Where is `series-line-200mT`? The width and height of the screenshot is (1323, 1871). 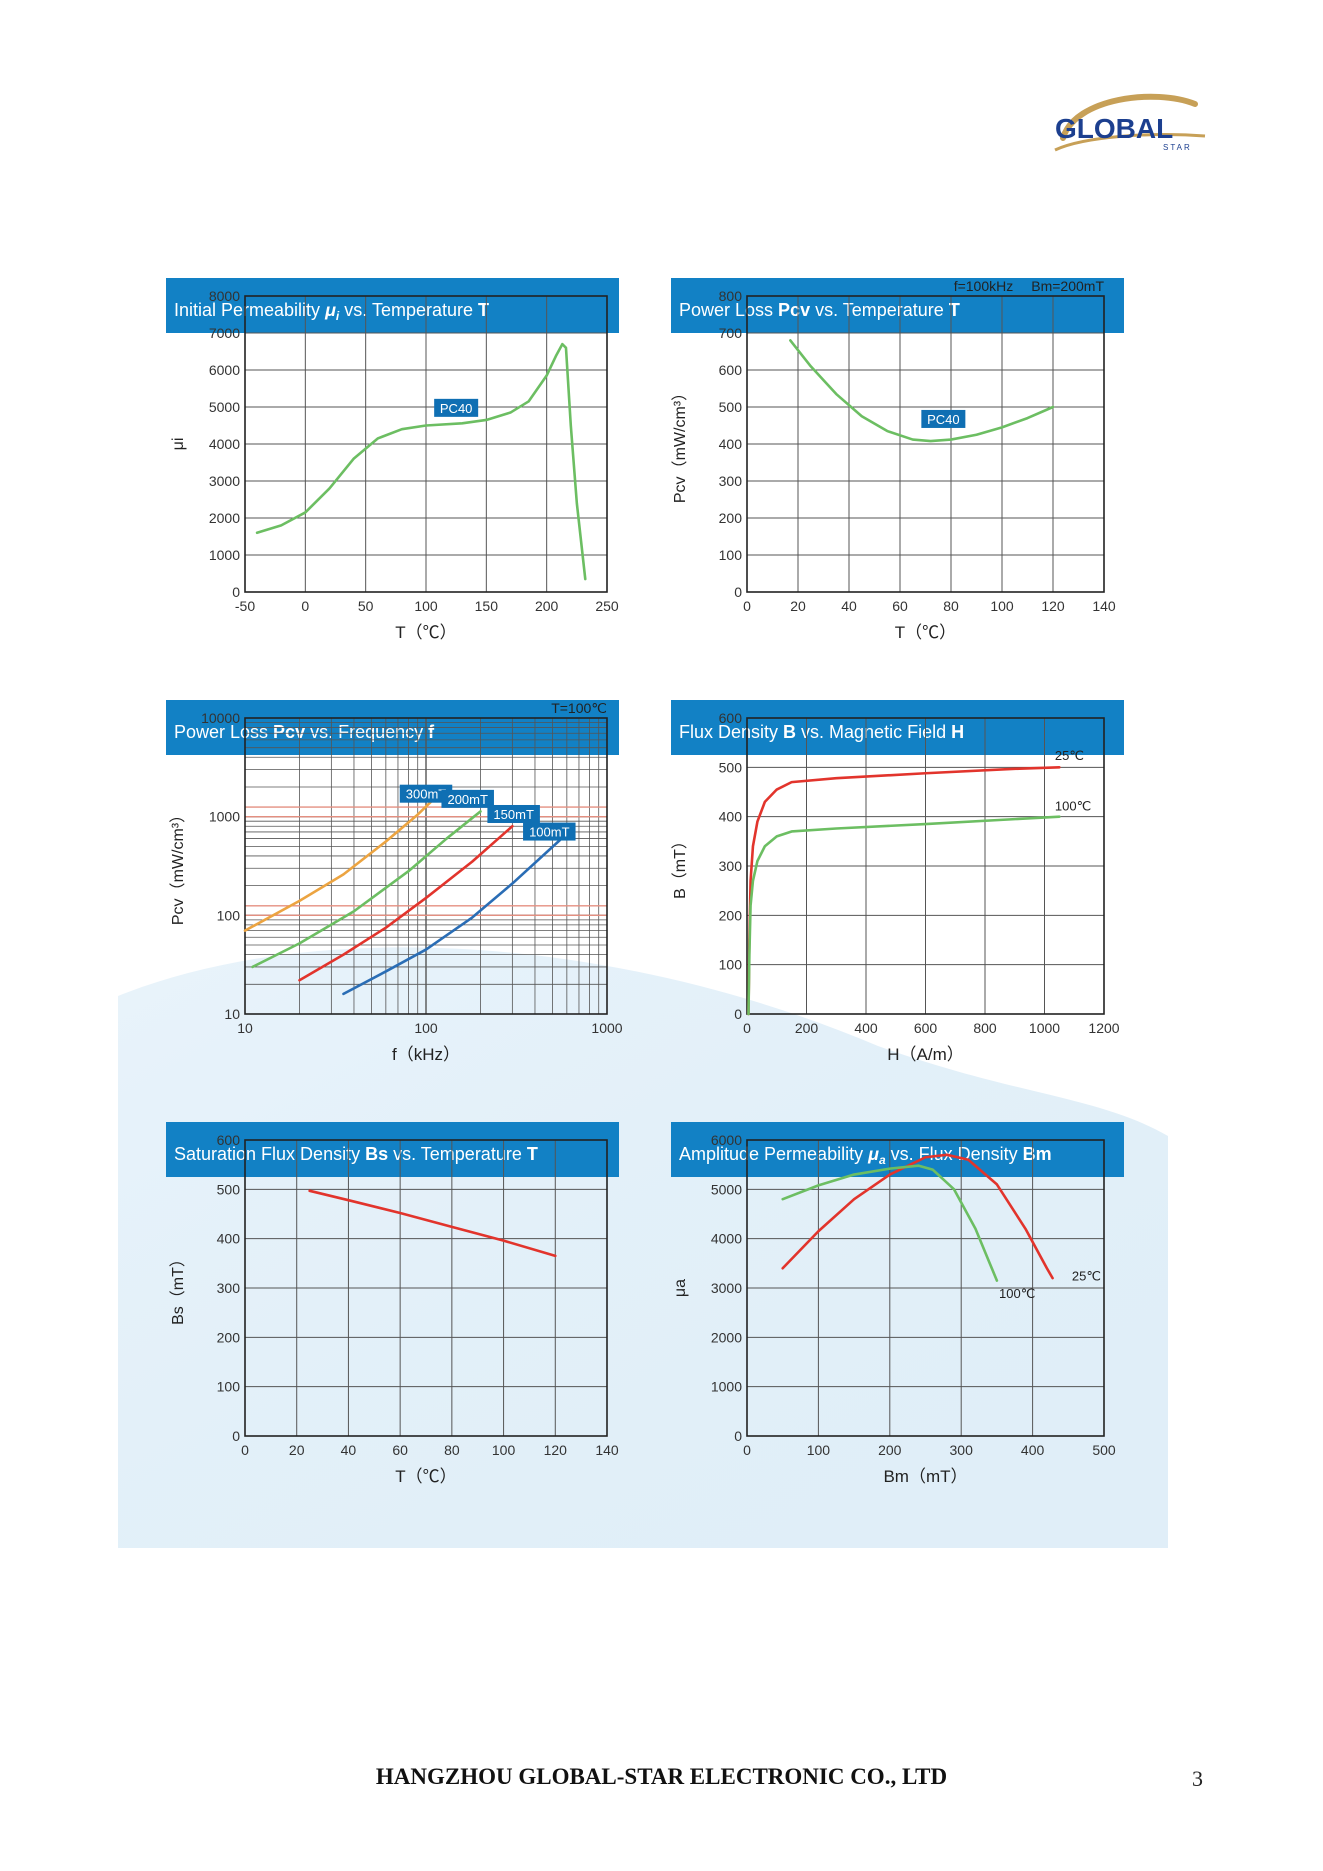
series-line-200mT is located at coordinates (366, 889).